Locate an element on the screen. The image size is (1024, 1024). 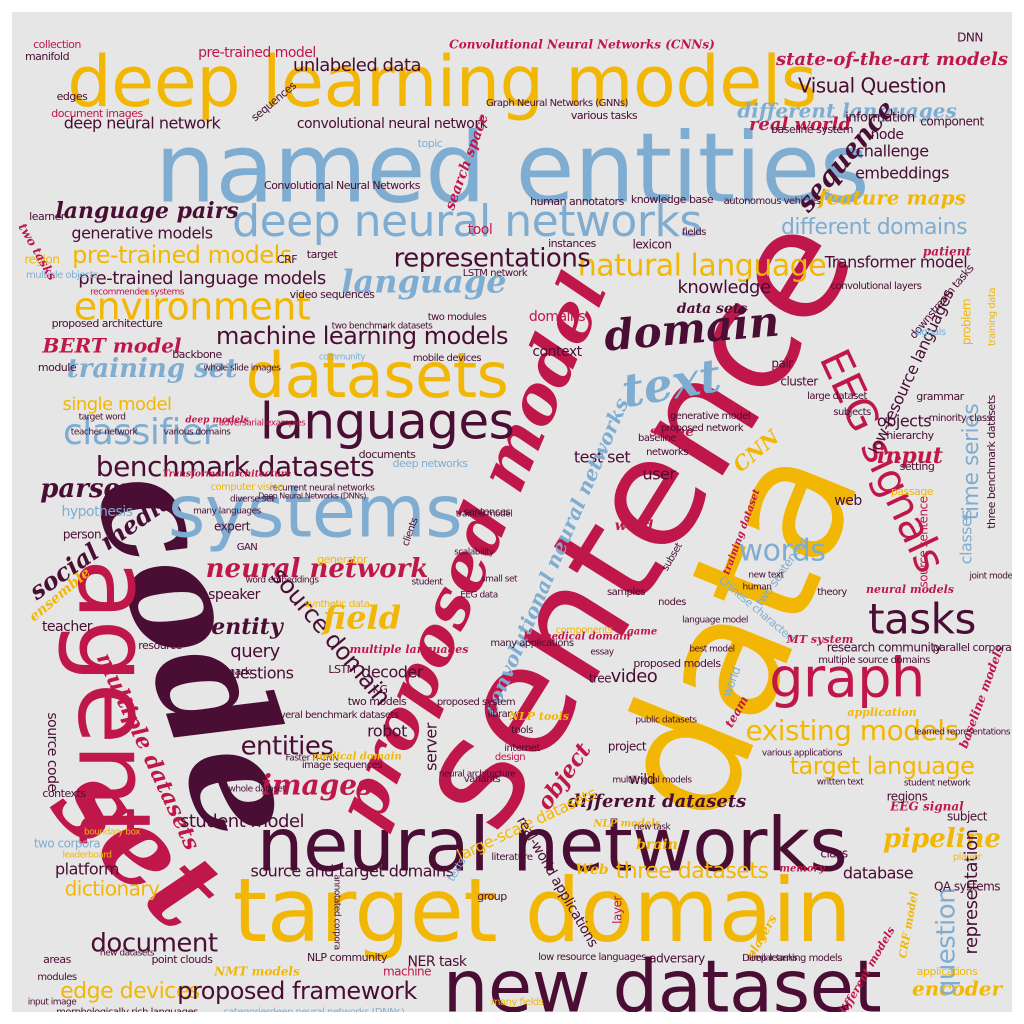
cloud-word: document is located at coordinates (153, 944).